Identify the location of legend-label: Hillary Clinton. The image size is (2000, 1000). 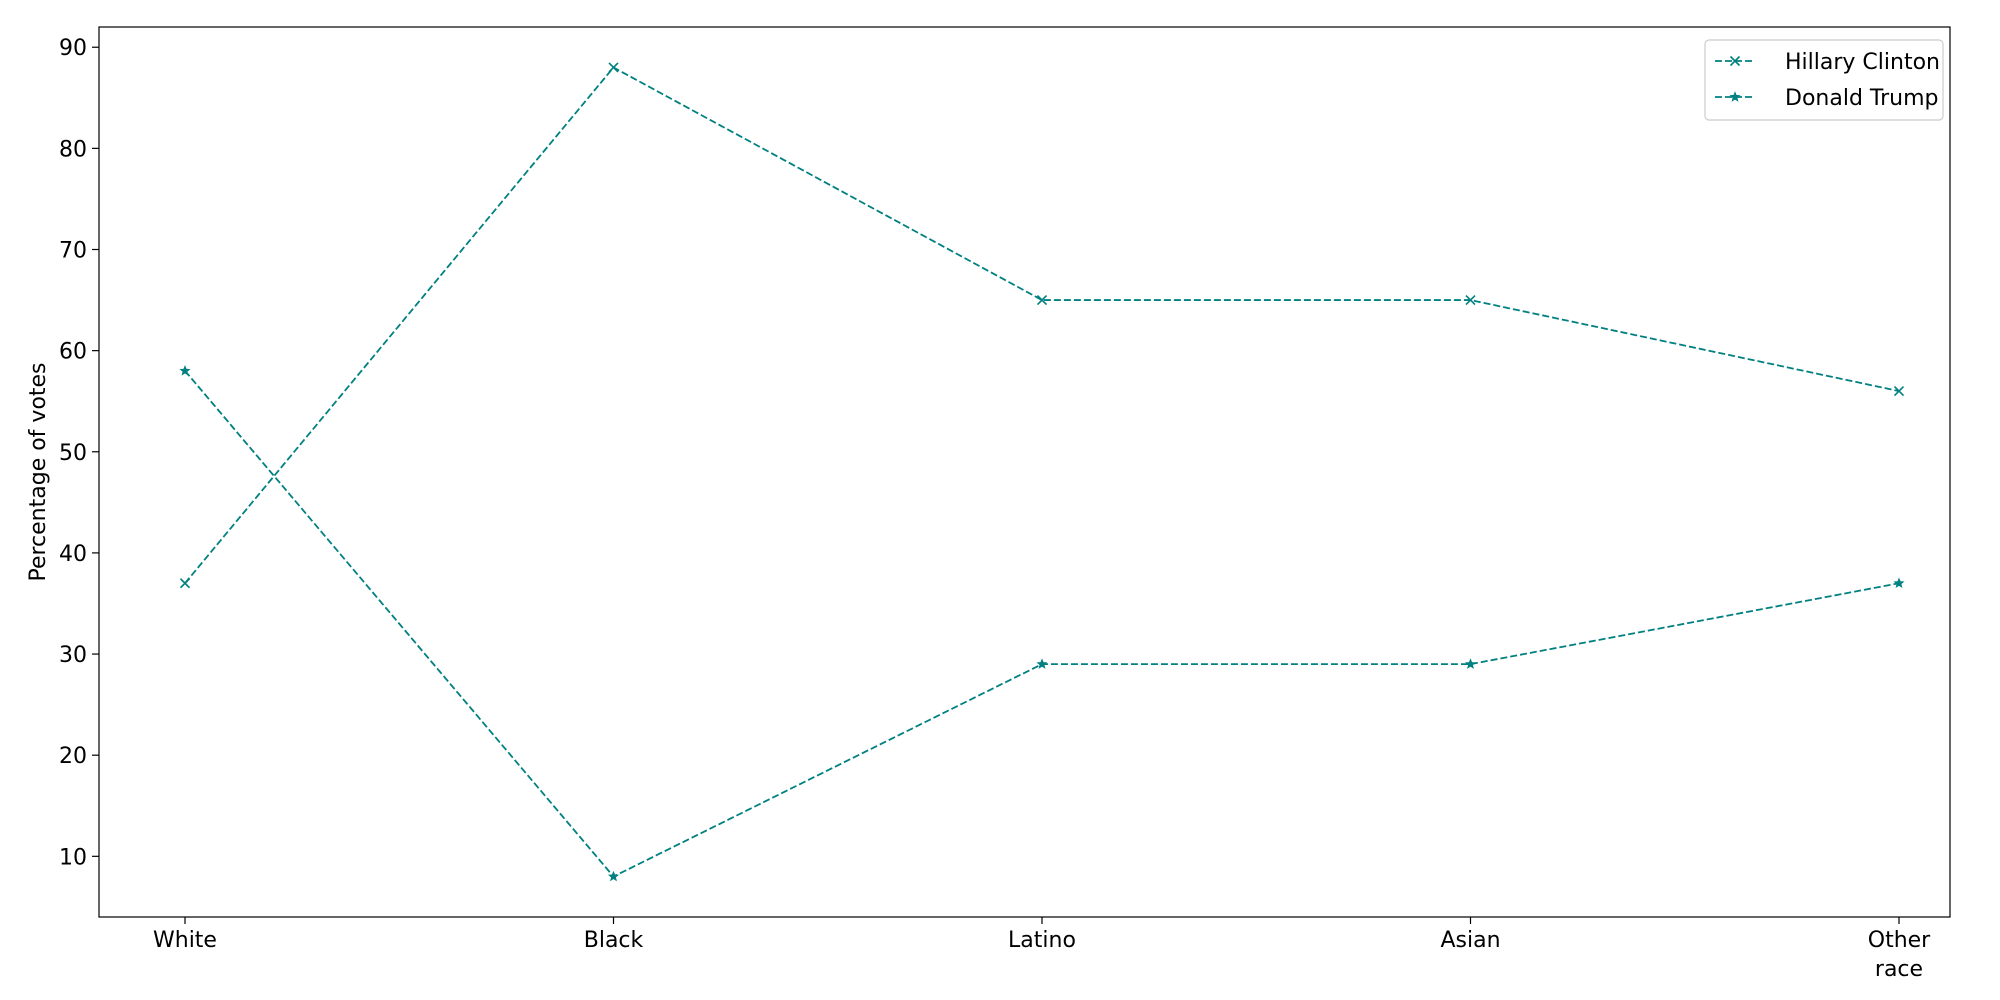
(1862, 62).